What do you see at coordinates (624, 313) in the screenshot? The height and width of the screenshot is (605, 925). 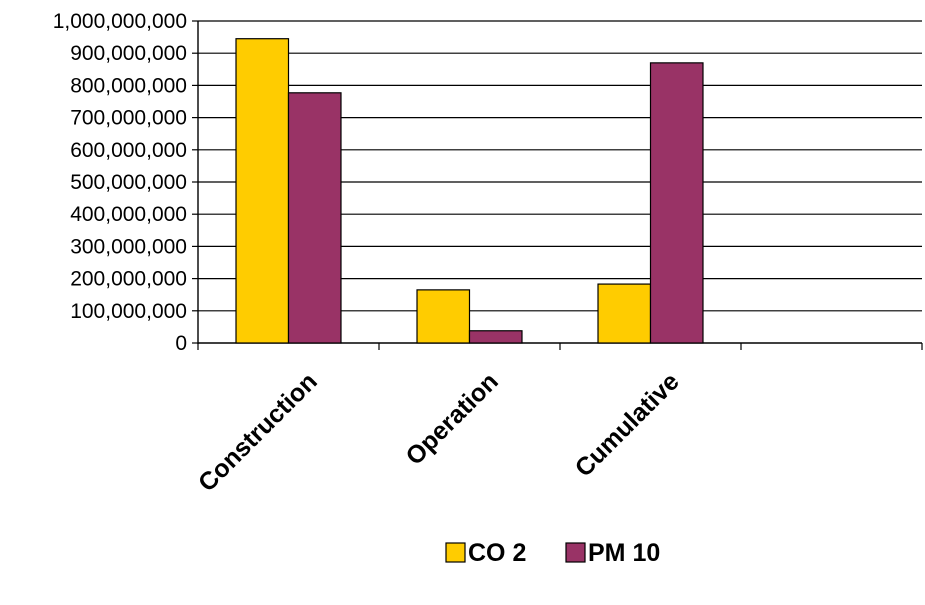 I see `bar-co2-cumulative` at bounding box center [624, 313].